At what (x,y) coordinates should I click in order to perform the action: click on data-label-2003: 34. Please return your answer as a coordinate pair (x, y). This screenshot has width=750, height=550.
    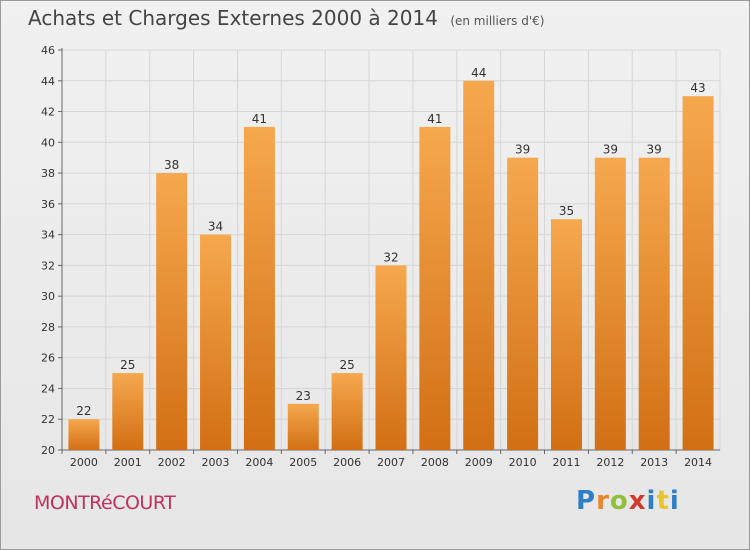
    Looking at the image, I should click on (215, 227).